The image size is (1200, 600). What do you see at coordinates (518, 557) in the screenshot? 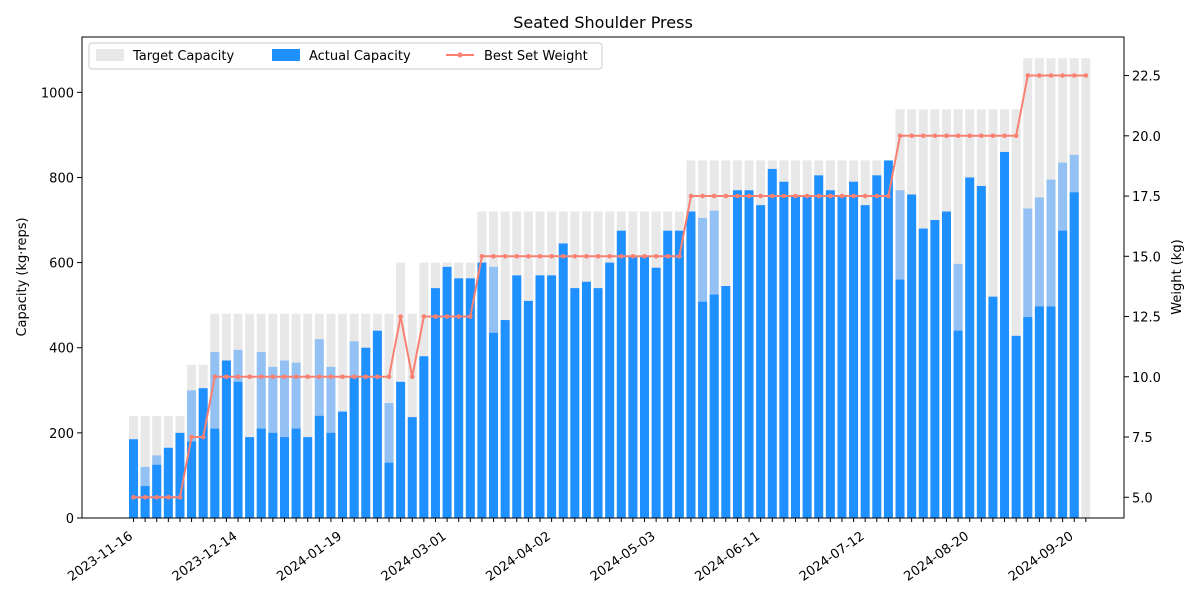
I see `x-tick-label: 2024-04-02` at bounding box center [518, 557].